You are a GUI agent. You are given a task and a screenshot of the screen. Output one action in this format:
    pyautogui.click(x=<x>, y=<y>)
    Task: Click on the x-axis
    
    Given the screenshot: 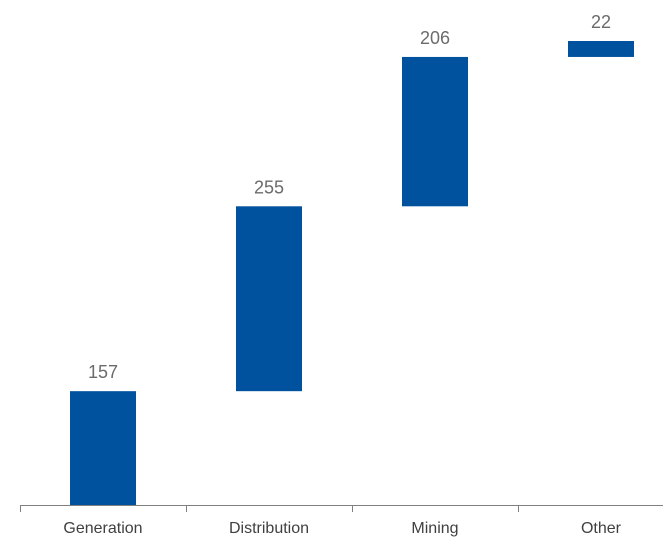 What is the action you would take?
    pyautogui.click(x=341, y=508)
    